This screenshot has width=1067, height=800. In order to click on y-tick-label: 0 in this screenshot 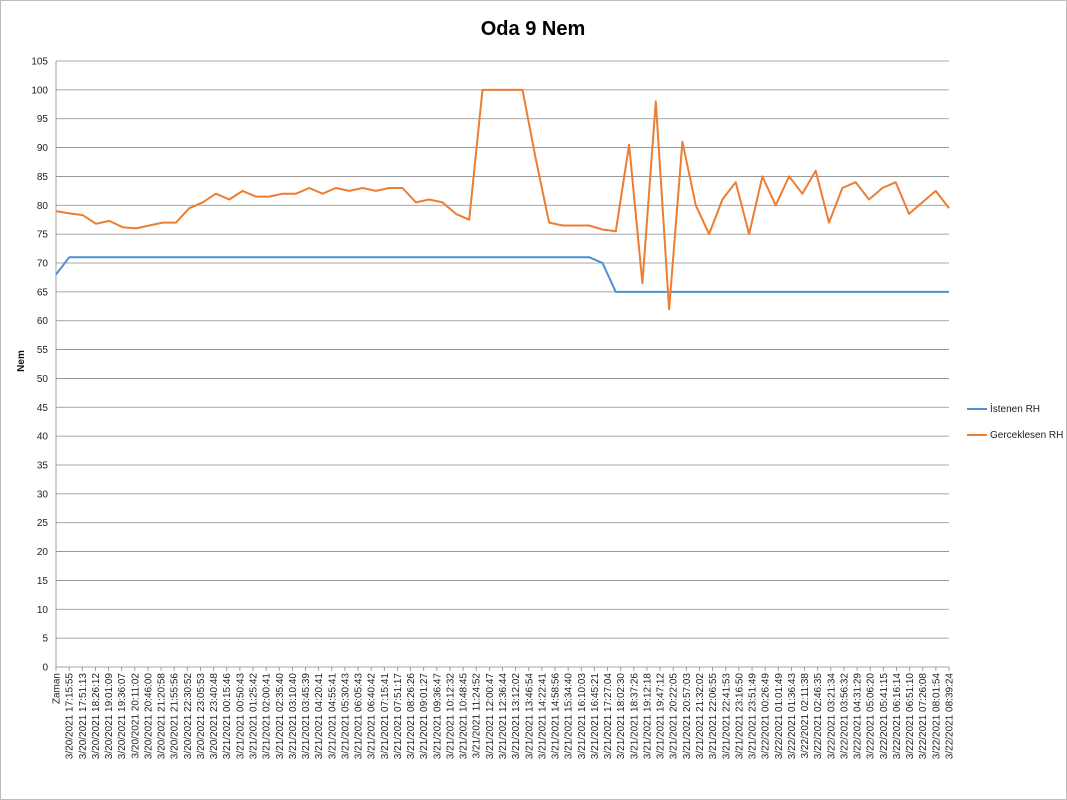, I will do `click(45, 668)`.